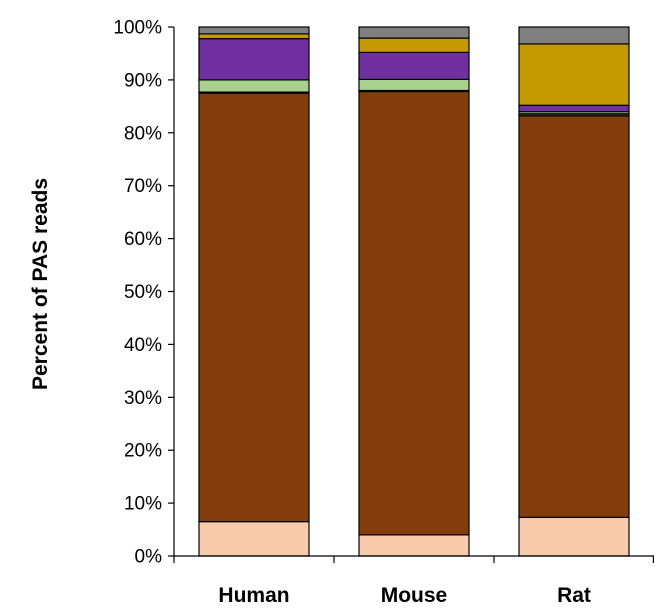  Describe the element at coordinates (149, 557) in the screenshot. I see `y-tick-label: 0%` at that location.